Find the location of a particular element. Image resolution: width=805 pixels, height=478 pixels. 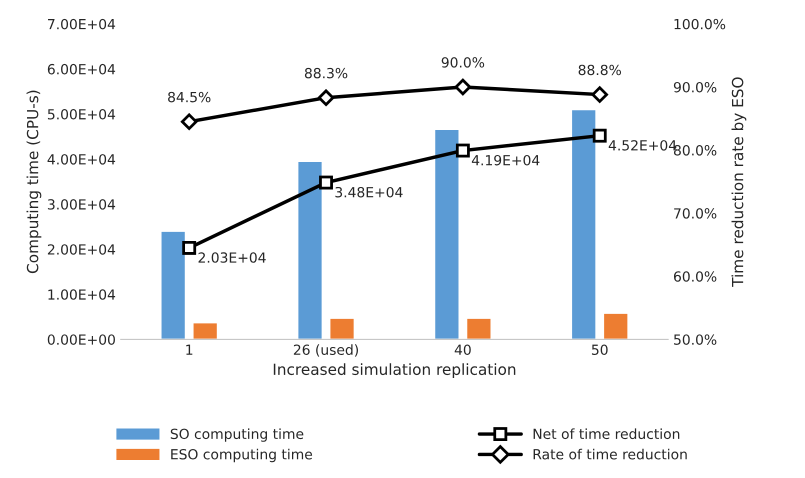

data-label: 88.8% is located at coordinates (600, 70).